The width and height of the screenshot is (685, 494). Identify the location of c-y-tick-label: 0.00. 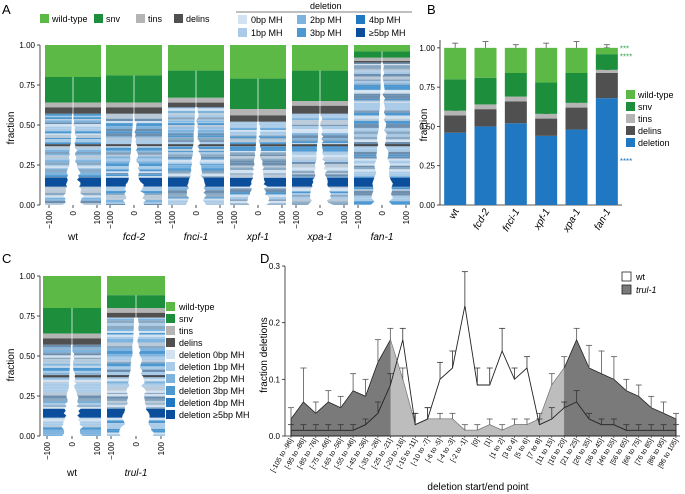
(27, 436).